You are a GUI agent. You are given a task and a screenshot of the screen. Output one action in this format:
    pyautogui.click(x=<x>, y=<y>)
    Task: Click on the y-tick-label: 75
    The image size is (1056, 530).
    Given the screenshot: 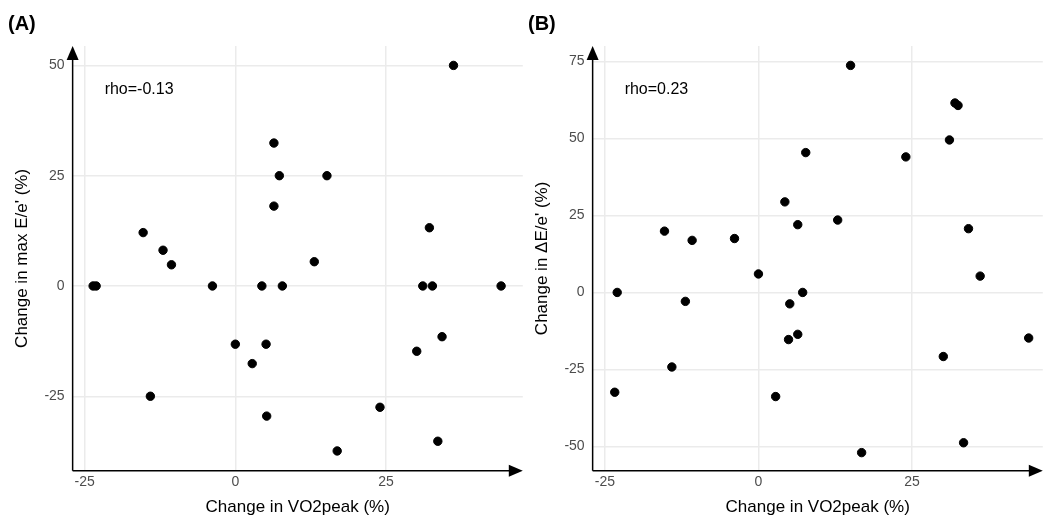 What is the action you would take?
    pyautogui.click(x=577, y=60)
    